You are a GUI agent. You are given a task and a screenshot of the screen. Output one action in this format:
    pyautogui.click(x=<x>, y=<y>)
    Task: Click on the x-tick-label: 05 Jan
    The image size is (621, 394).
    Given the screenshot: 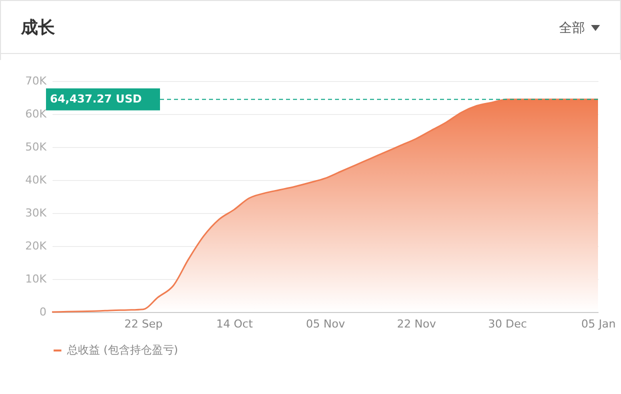 What is the action you would take?
    pyautogui.click(x=598, y=324)
    